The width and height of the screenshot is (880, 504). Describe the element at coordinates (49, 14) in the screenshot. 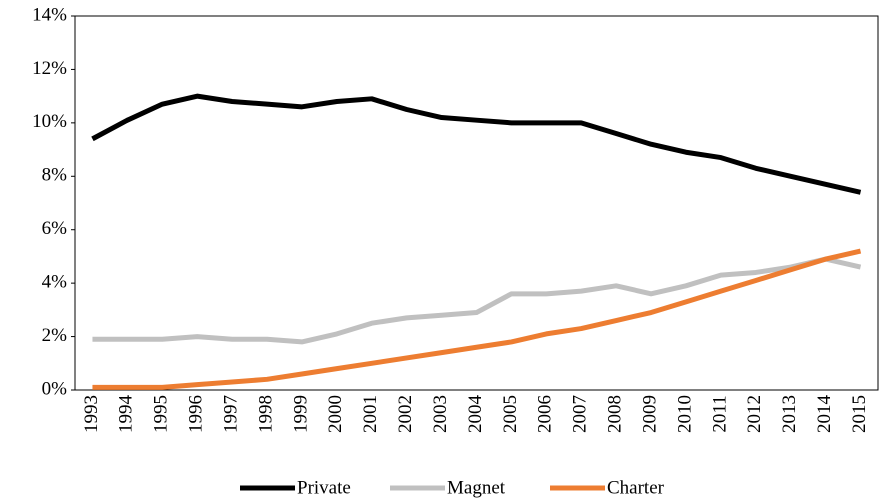

I see `y-tick-label: 14%` at that location.